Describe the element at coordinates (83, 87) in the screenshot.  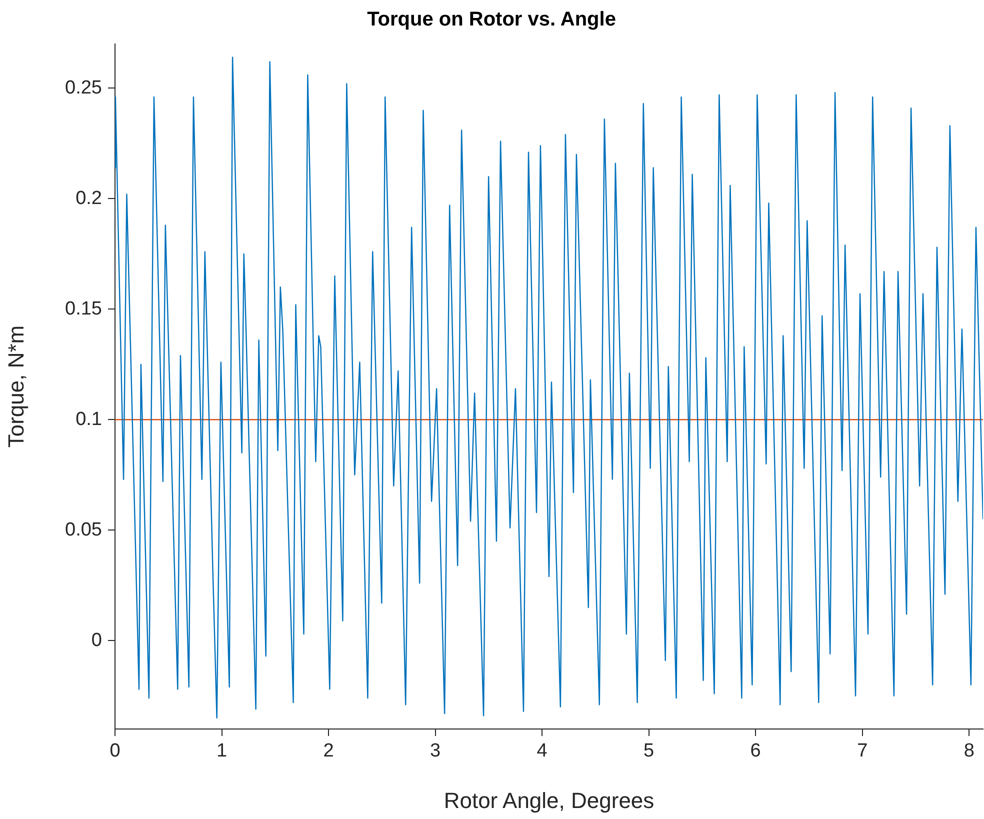
I see `y-tick-label: 0.25` at that location.